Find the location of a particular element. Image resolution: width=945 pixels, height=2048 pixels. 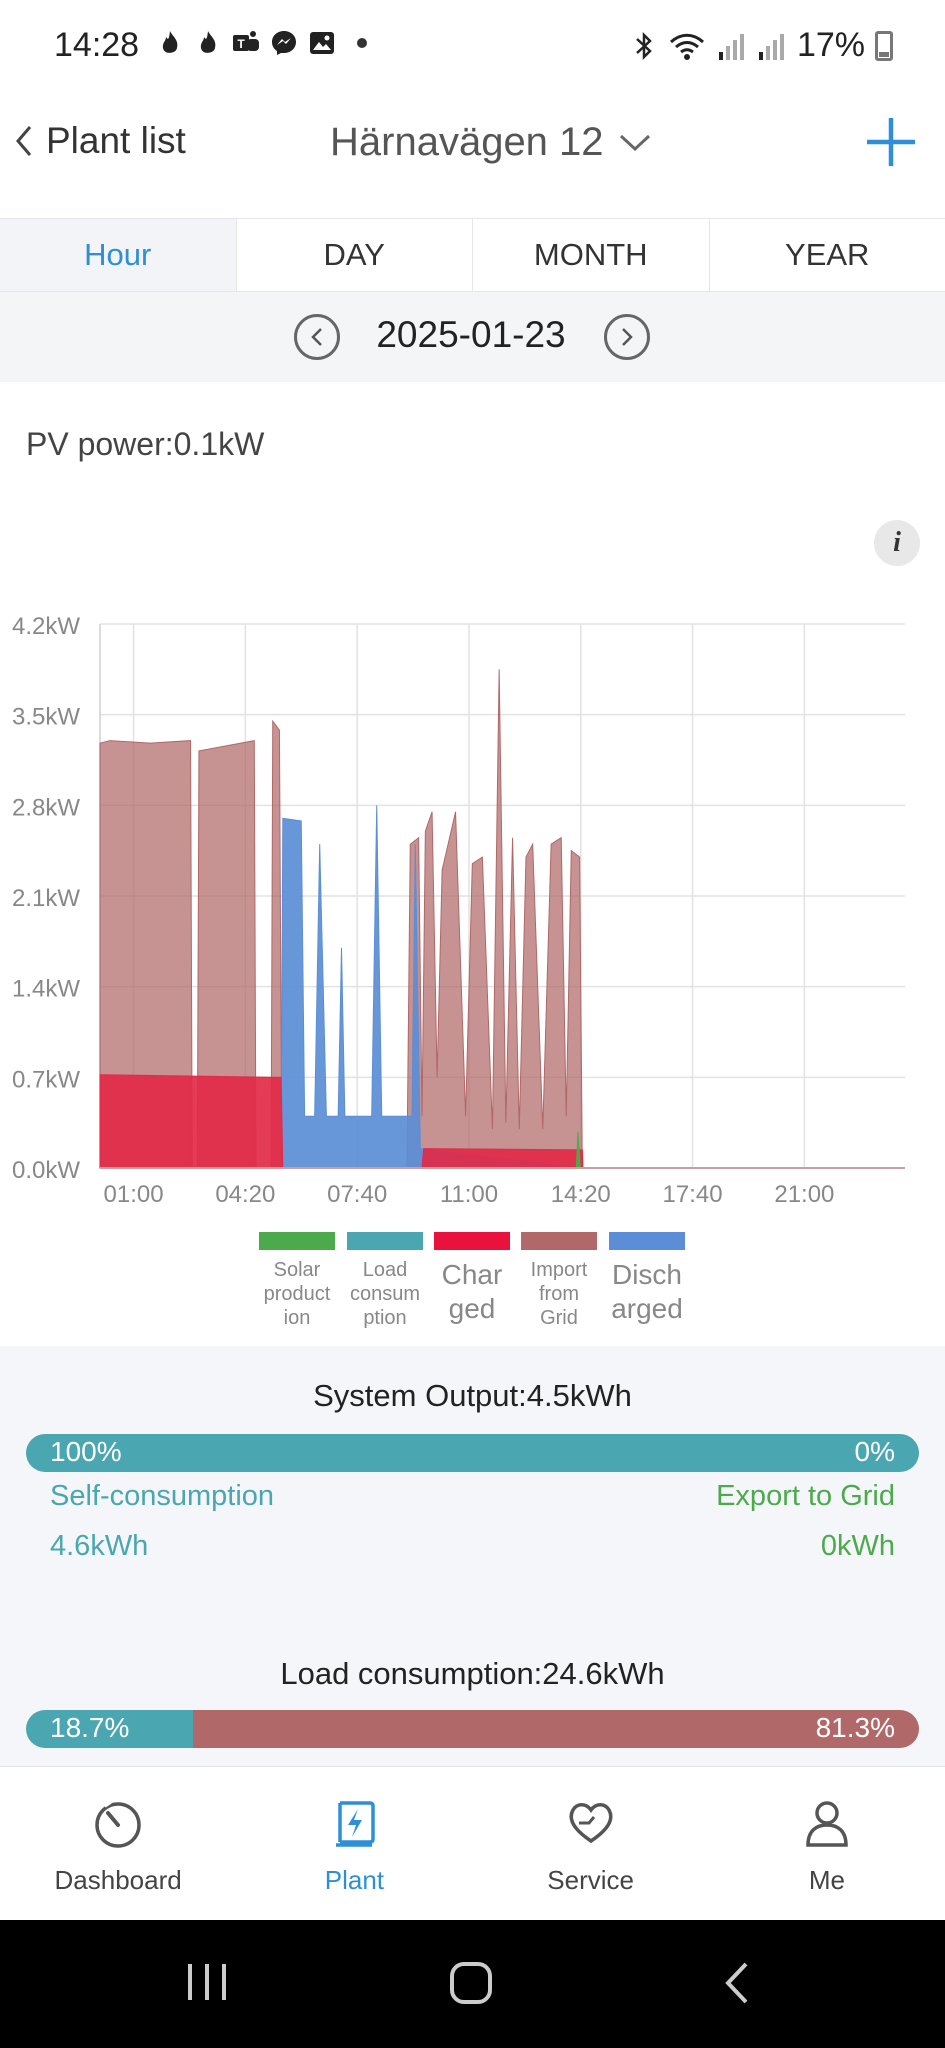

x-tick-label: 14:20 is located at coordinates (581, 1194).